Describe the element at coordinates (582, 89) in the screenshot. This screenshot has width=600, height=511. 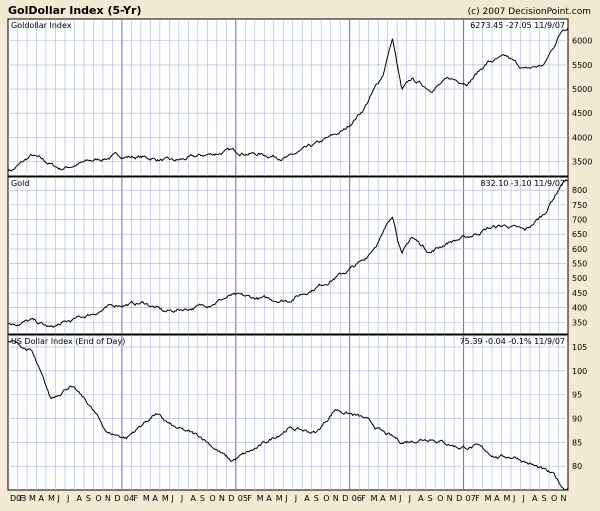
I see `y-tick-label: 5000` at that location.